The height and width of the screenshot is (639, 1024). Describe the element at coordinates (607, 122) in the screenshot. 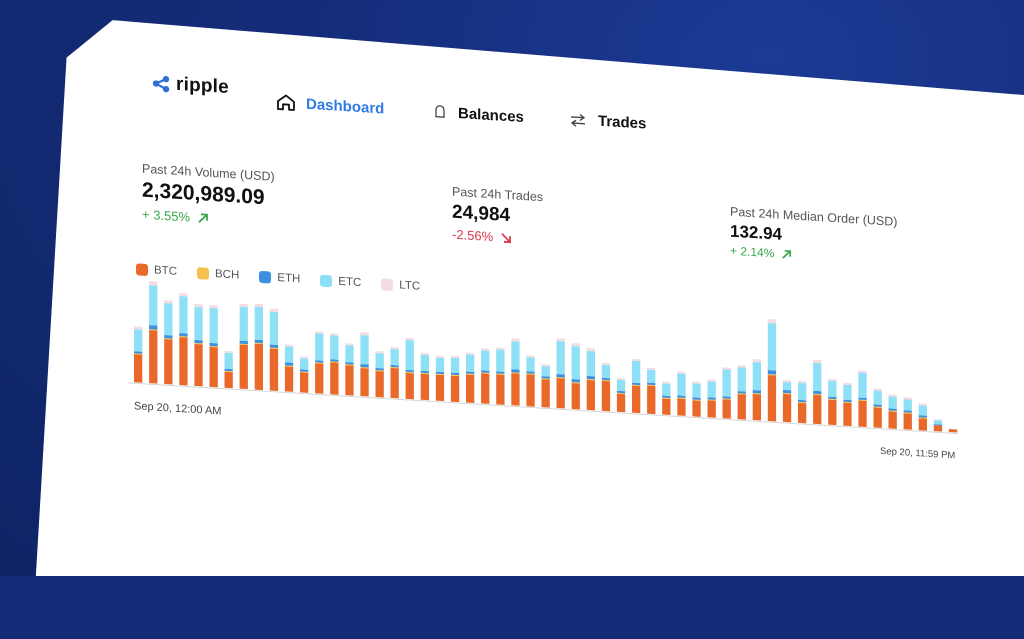

I see `nav-trades: Trades` at that location.